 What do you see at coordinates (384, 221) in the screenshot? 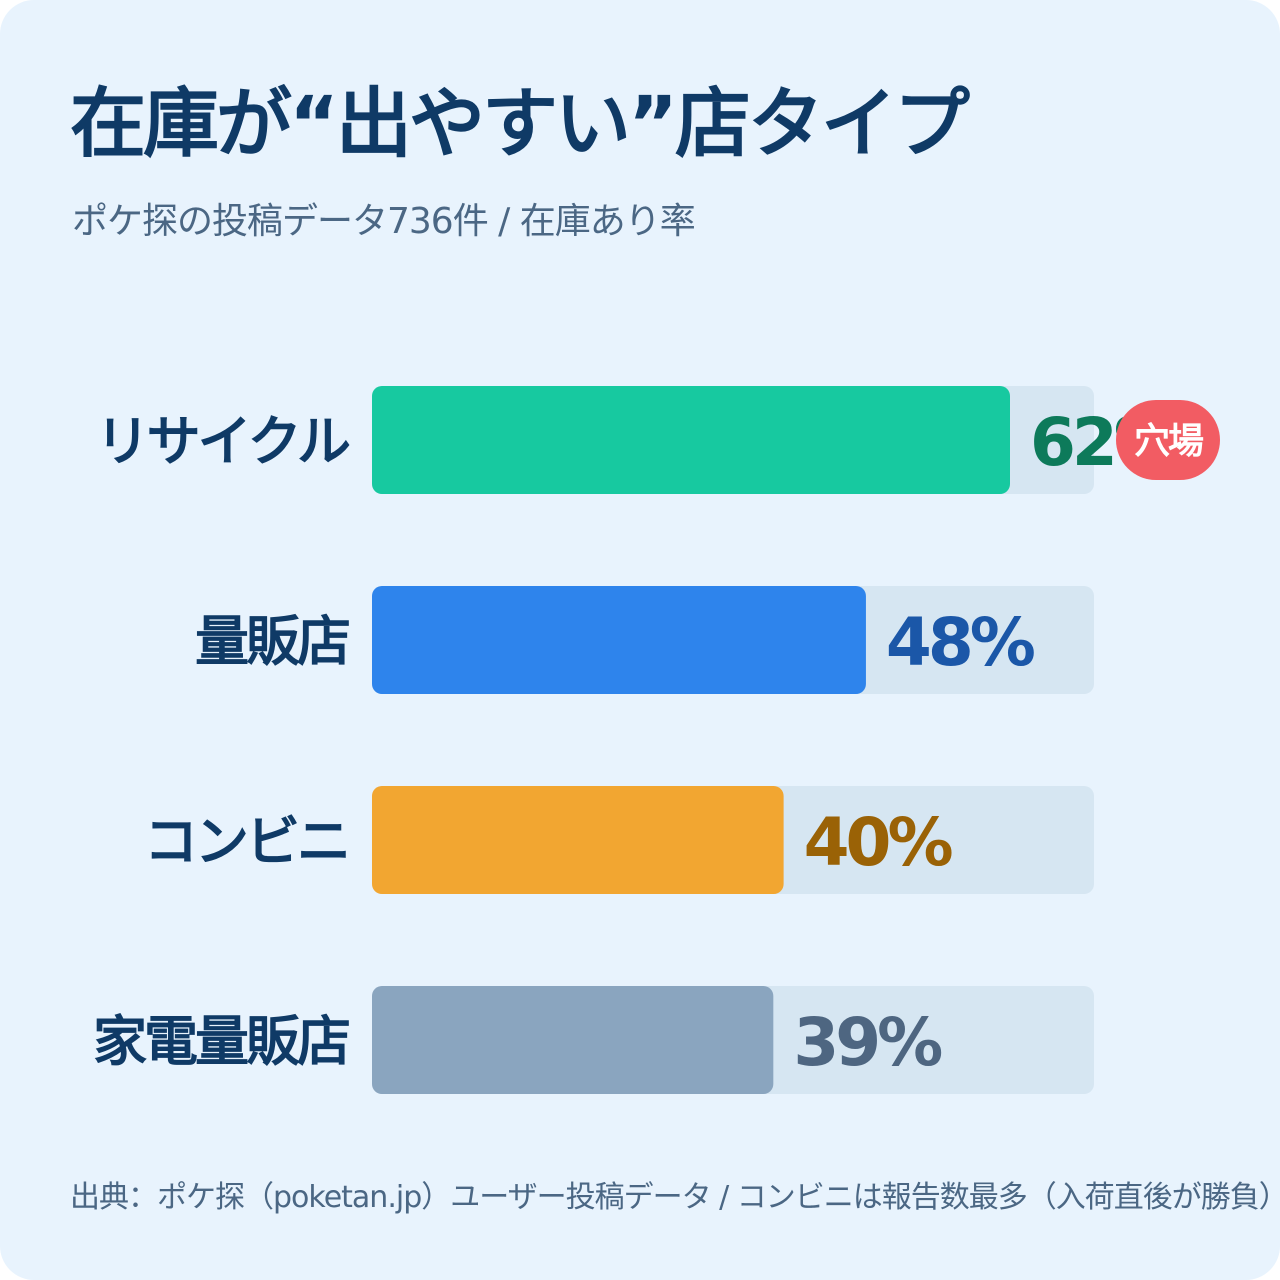
I see `chart-subtitle: ポケ探の投稿データ736件 / 在庫あり率` at bounding box center [384, 221].